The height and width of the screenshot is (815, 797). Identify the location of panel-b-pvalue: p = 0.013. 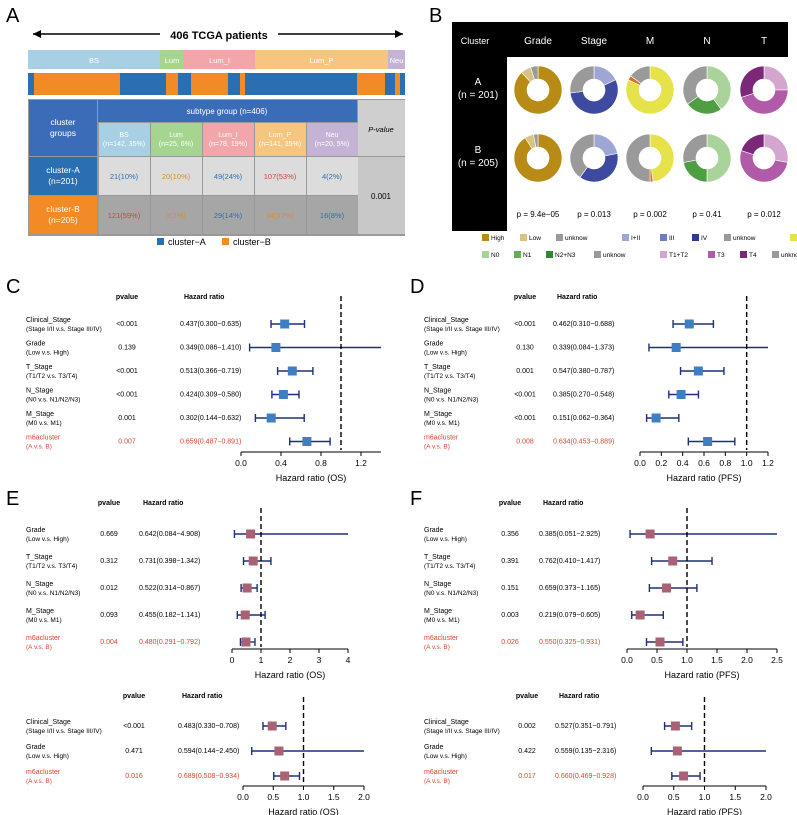
(594, 214).